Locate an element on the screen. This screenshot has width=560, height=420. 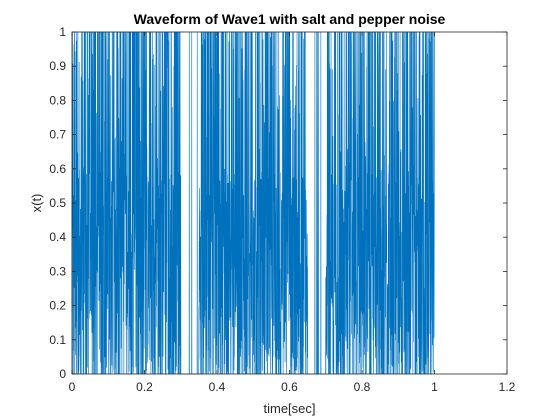
x-axis-label: time[sec] is located at coordinates (289, 408).